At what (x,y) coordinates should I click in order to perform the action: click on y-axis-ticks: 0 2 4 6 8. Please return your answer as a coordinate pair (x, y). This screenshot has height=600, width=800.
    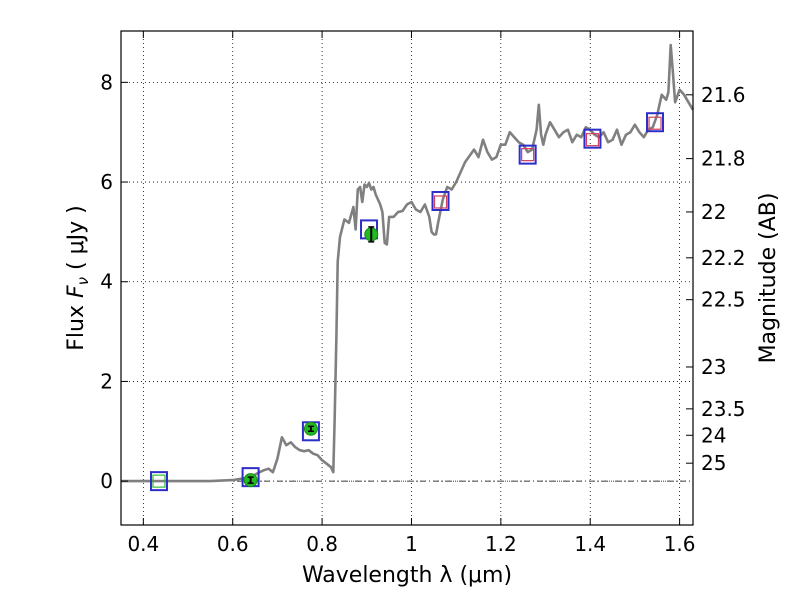
    Looking at the image, I should click on (114, 281).